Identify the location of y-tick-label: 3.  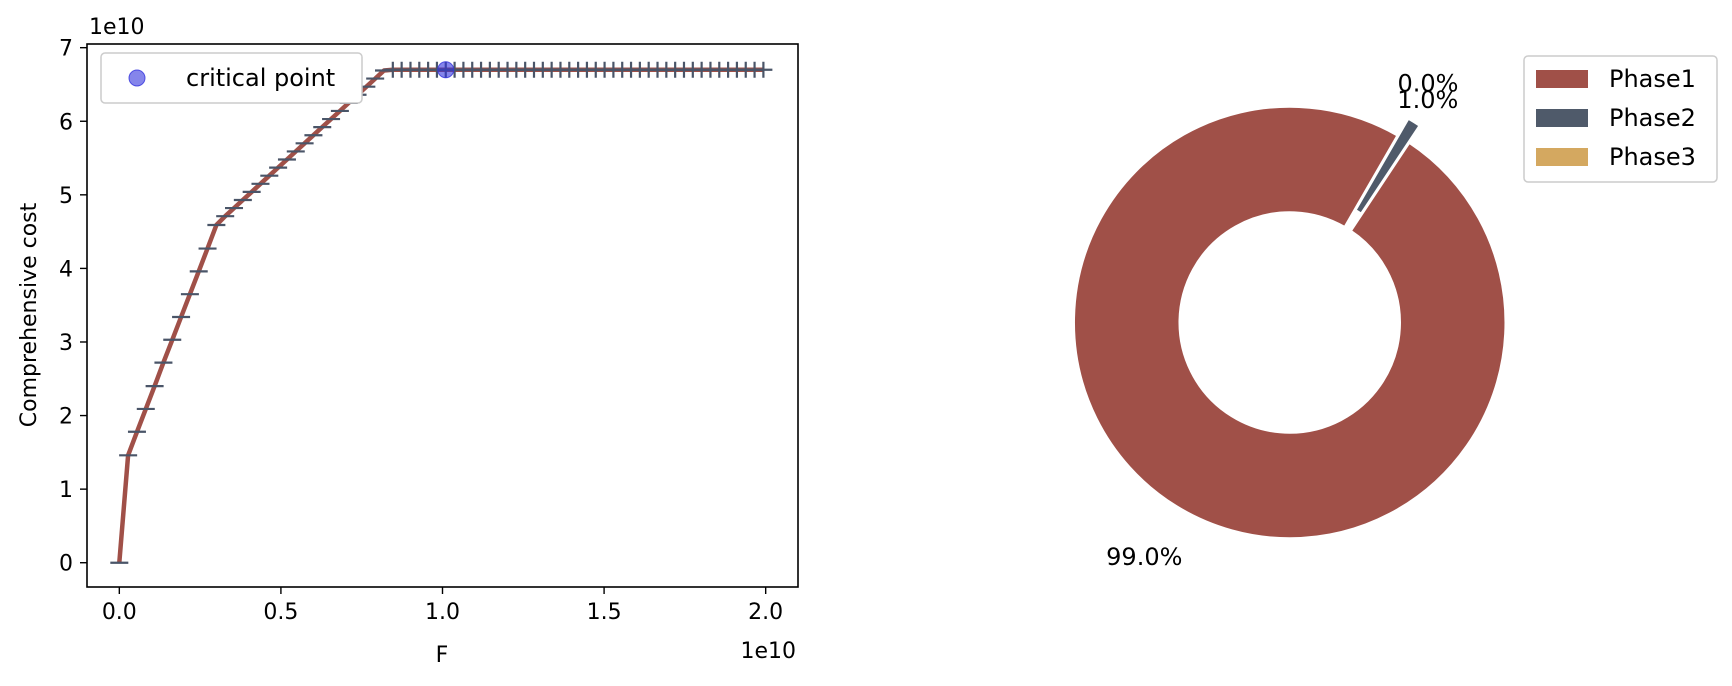
(66, 343).